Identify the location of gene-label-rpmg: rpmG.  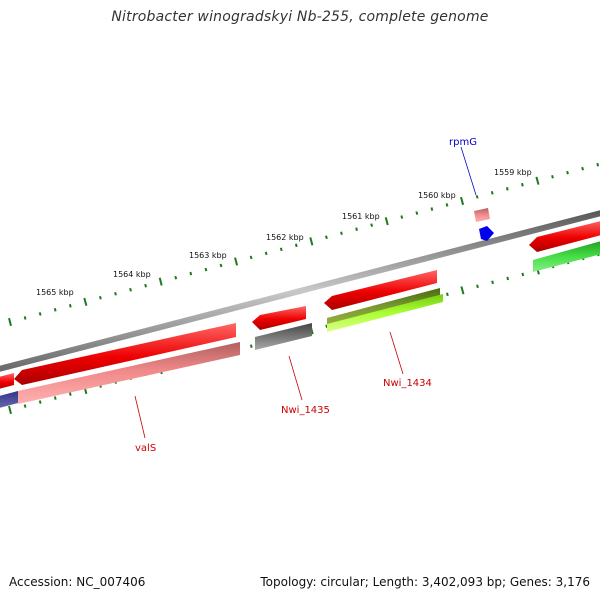
(463, 142).